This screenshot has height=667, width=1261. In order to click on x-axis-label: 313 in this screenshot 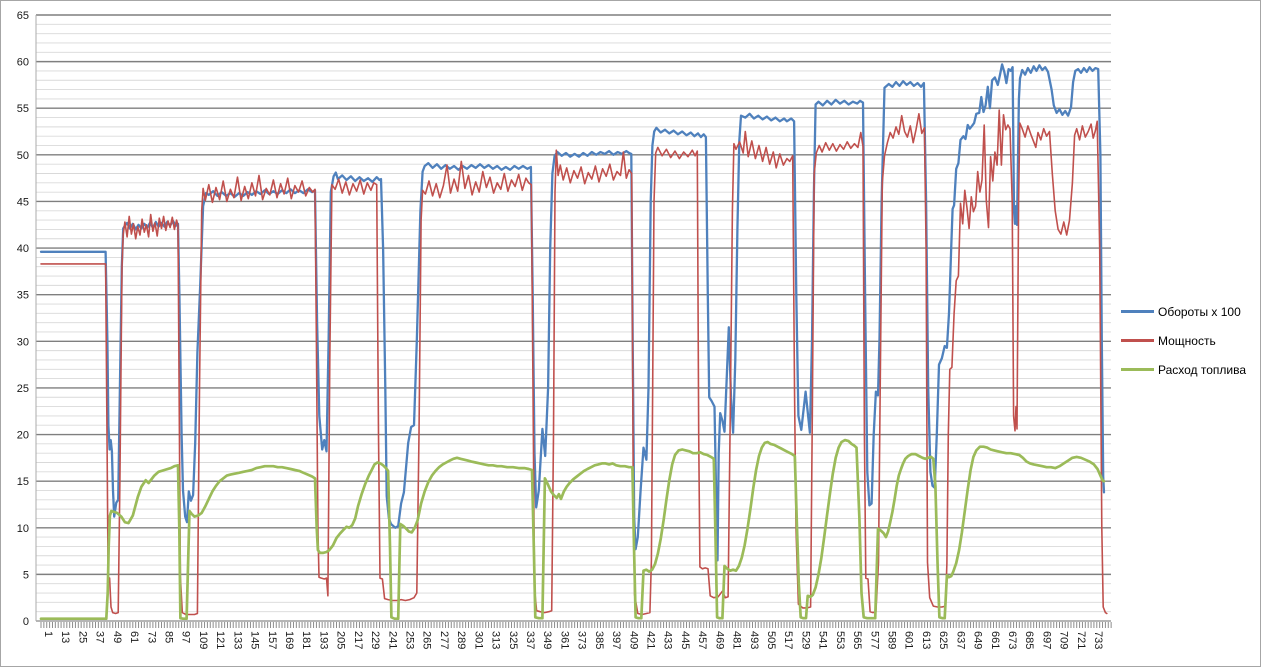, I will do `click(496, 640)`.